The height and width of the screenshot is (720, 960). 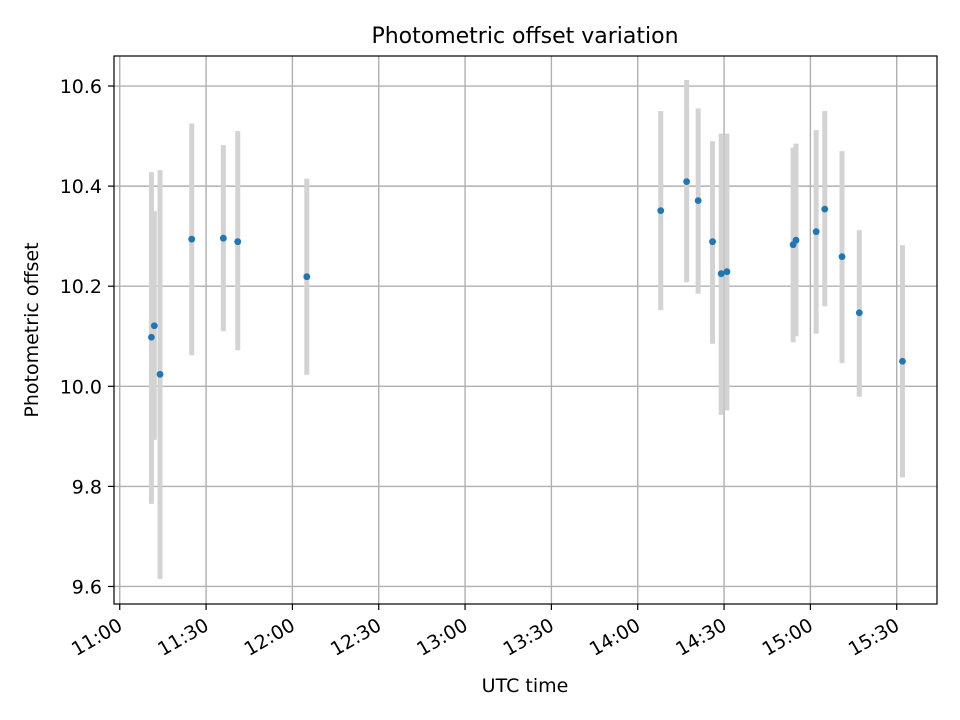 I want to click on y-axis-label: Photometric offset, so click(x=32, y=329).